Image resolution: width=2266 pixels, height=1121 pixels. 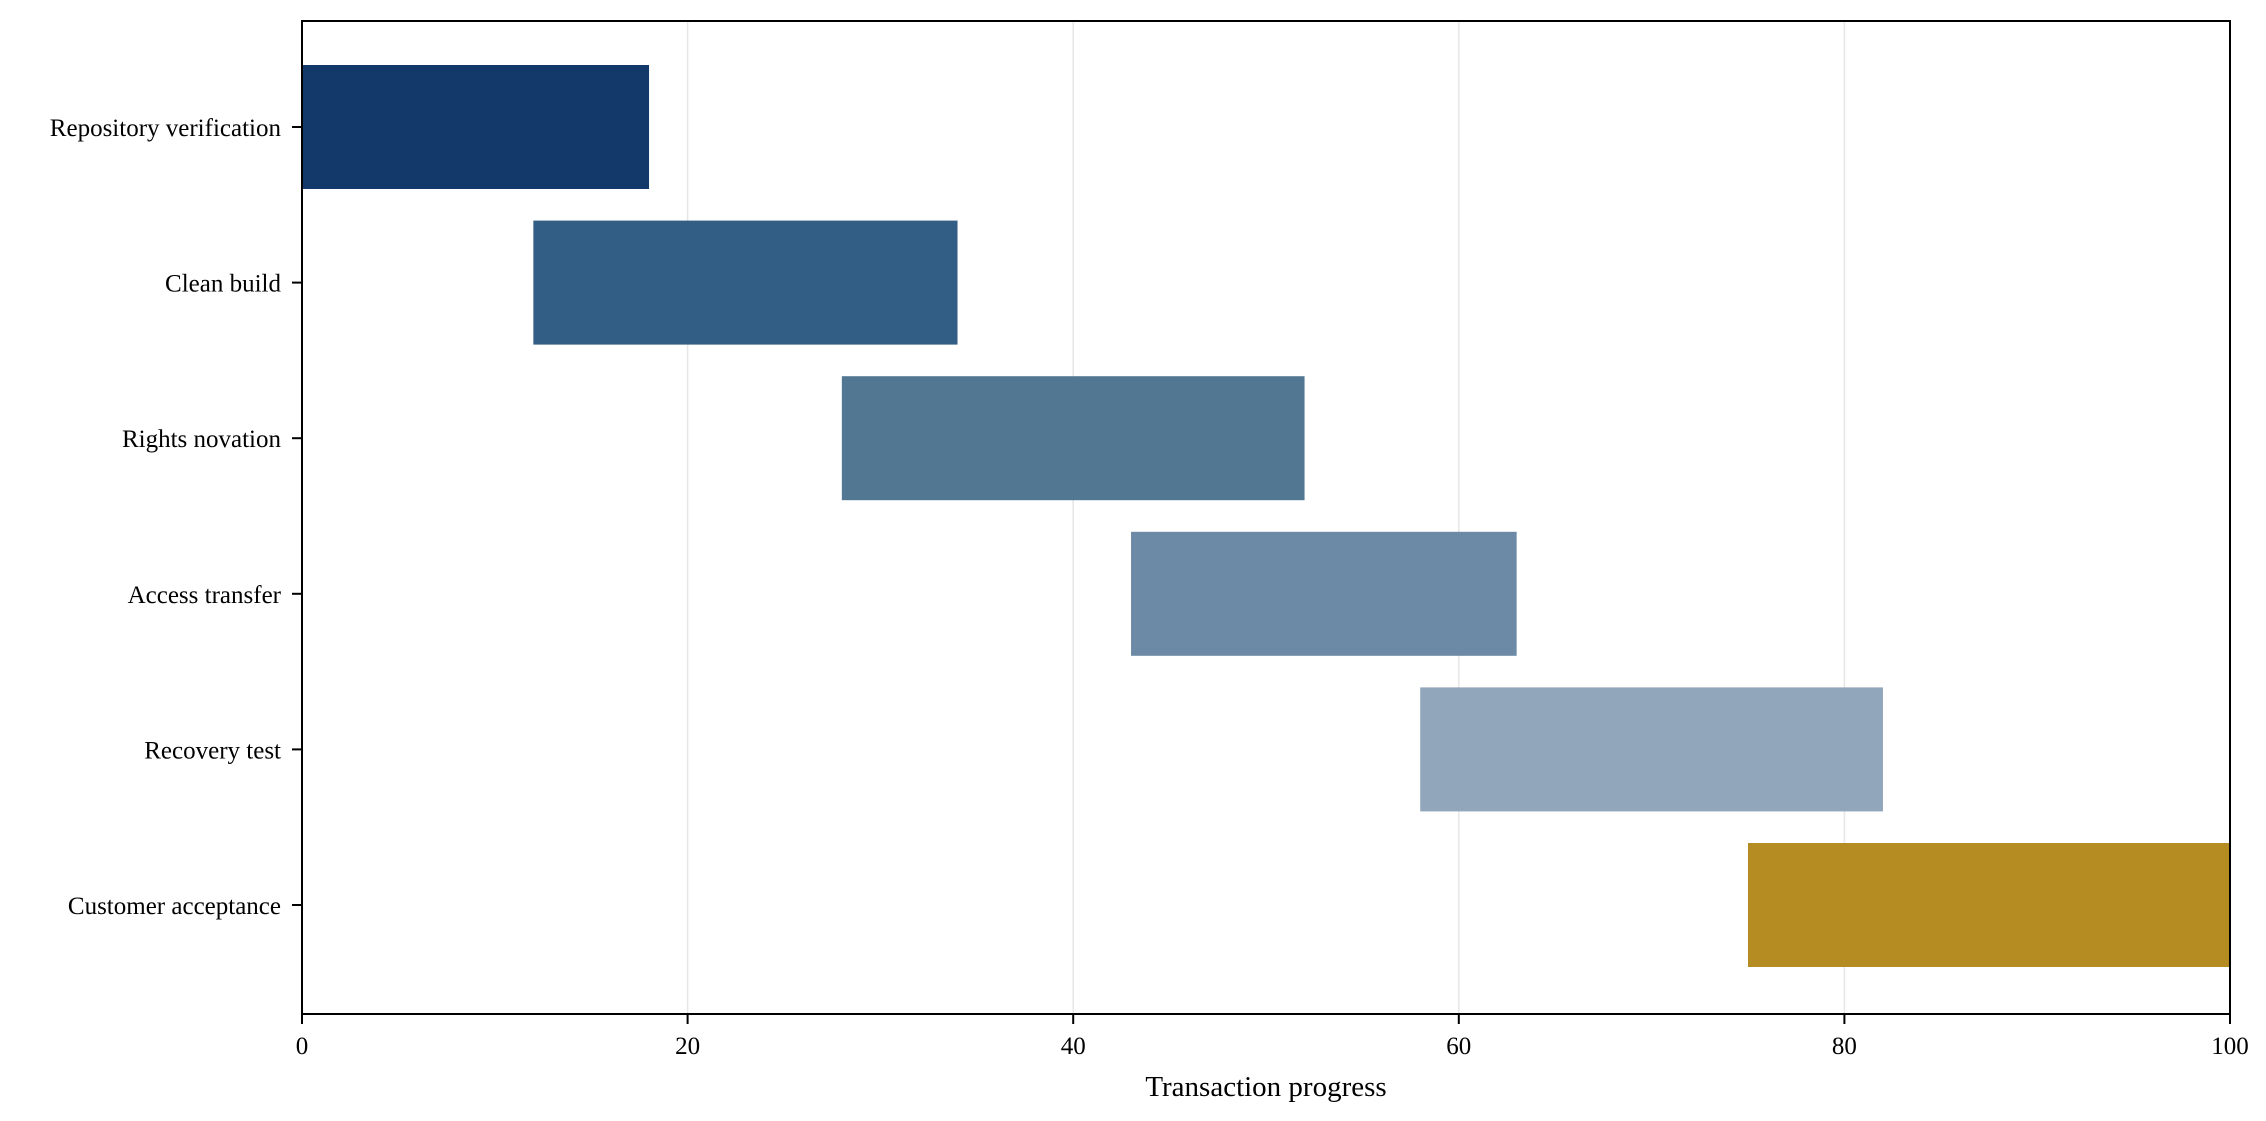 I want to click on y-tick-label: Access transfer, so click(x=205, y=595).